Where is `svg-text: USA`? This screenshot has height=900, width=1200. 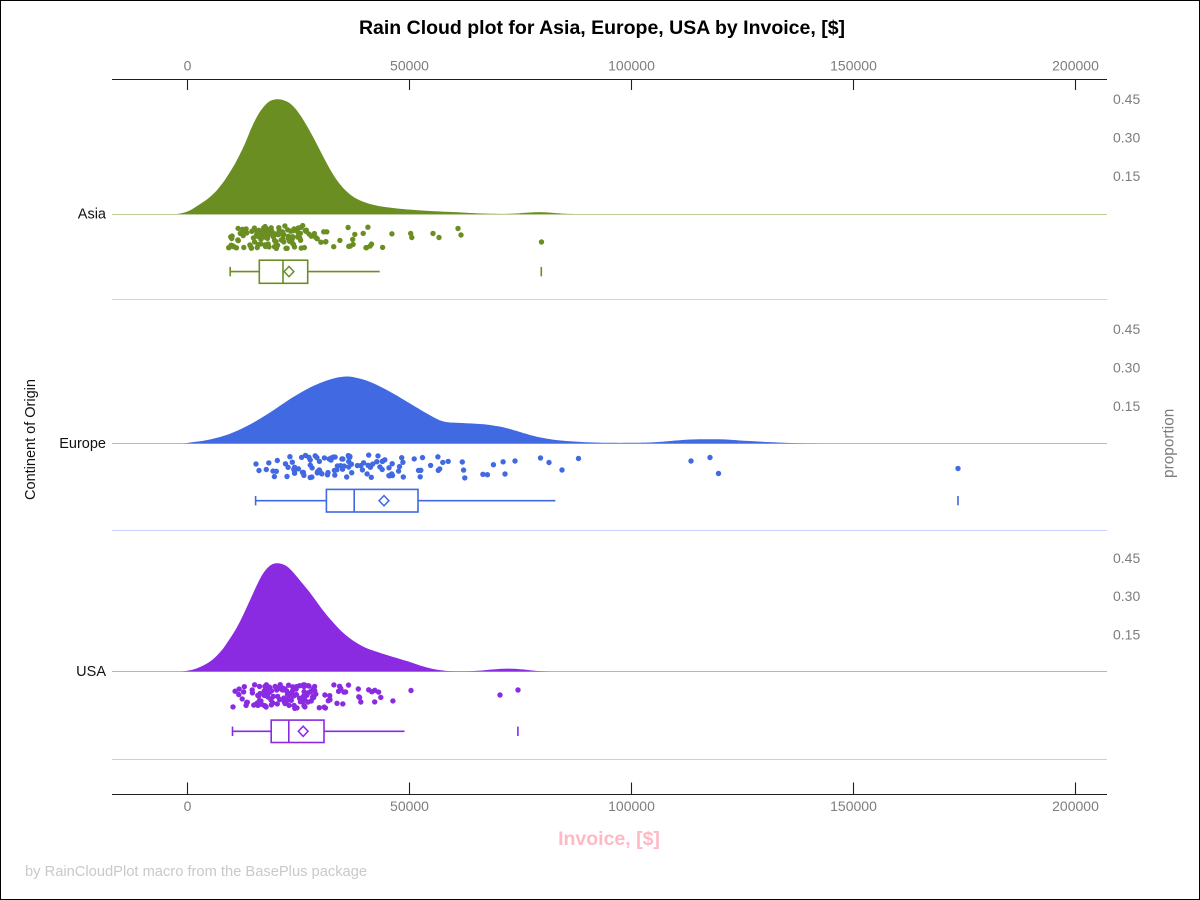 svg-text: USA is located at coordinates (91, 672).